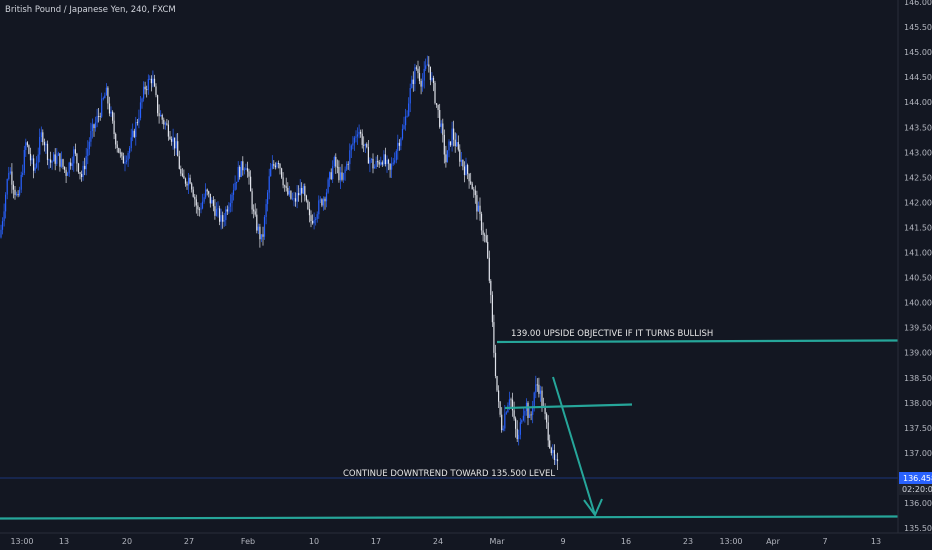  Describe the element at coordinates (915, 483) in the screenshot. I see `current-price-tag: 136.458 02:20:01` at that location.